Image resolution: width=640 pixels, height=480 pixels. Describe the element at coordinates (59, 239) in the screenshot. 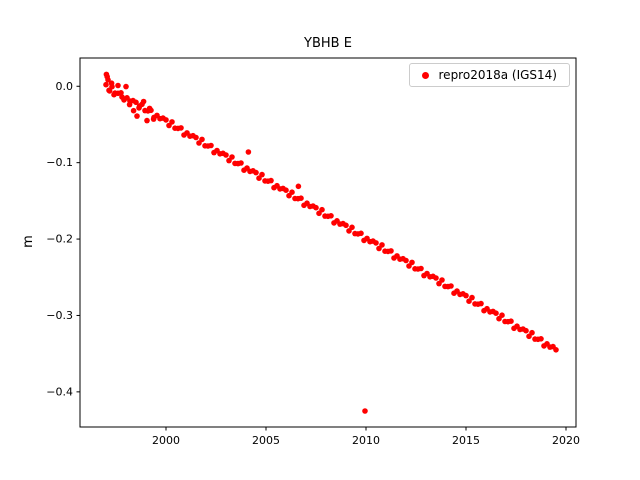

I see `y-tick-label: −0.2` at that location.